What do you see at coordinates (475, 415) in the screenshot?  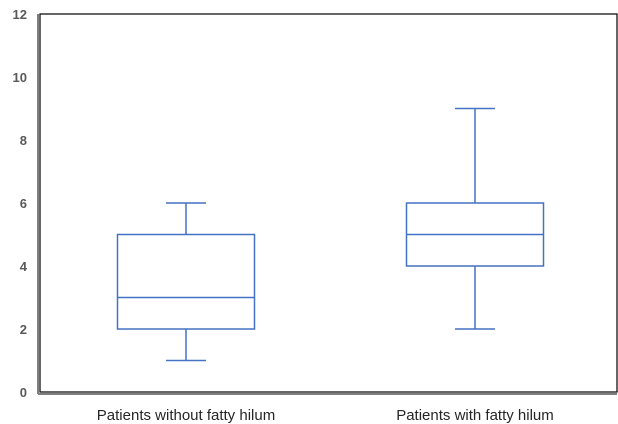 I see `x-category-label: Patients with fatty hilum` at bounding box center [475, 415].